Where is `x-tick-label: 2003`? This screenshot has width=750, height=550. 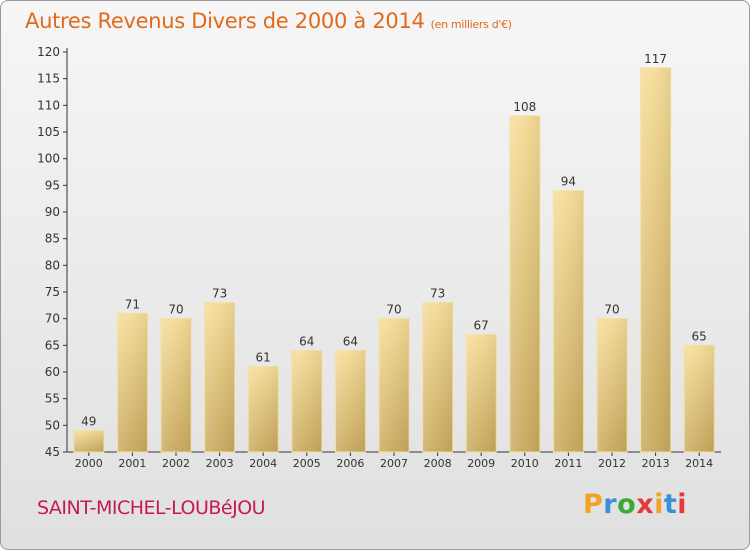
x-tick-label: 2003 is located at coordinates (220, 463).